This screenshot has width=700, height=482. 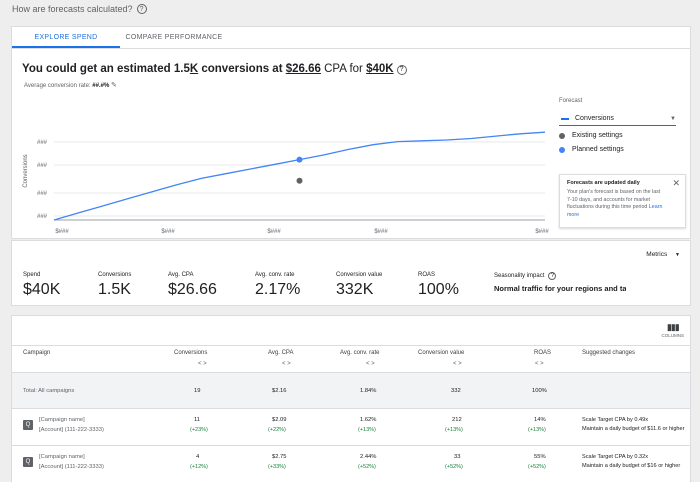 I want to click on headline-spend: $40K, so click(x=380, y=69).